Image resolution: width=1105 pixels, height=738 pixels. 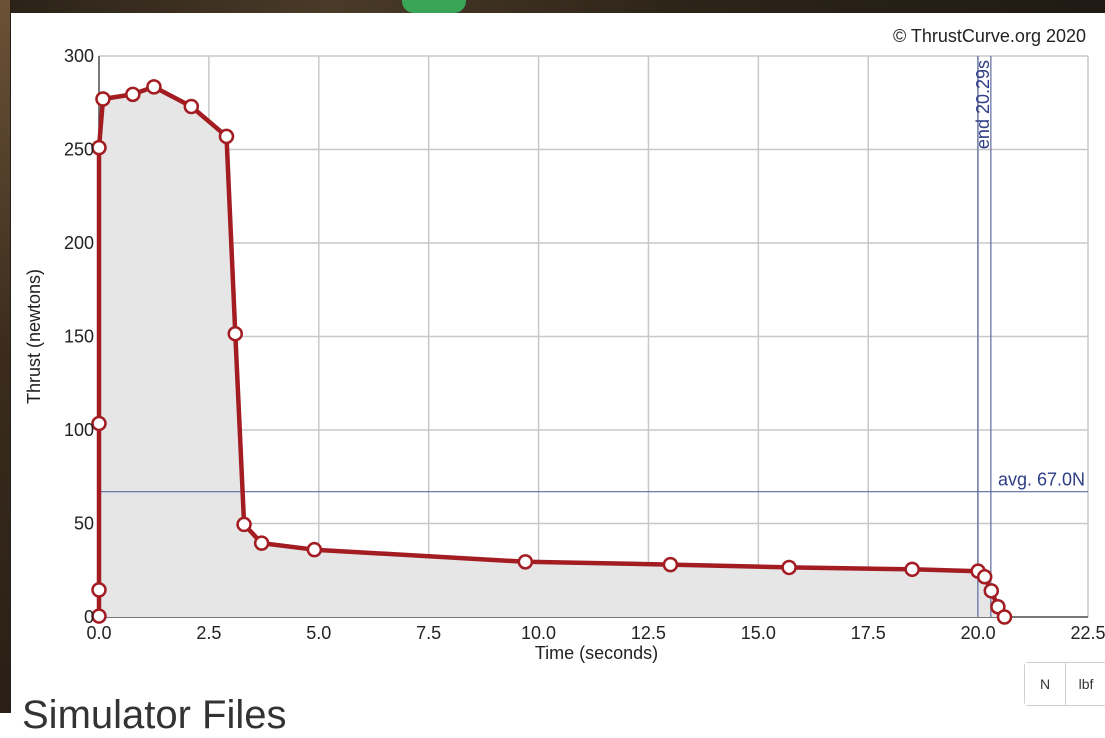 I want to click on x-tick-label: 7.5, so click(x=428, y=633).